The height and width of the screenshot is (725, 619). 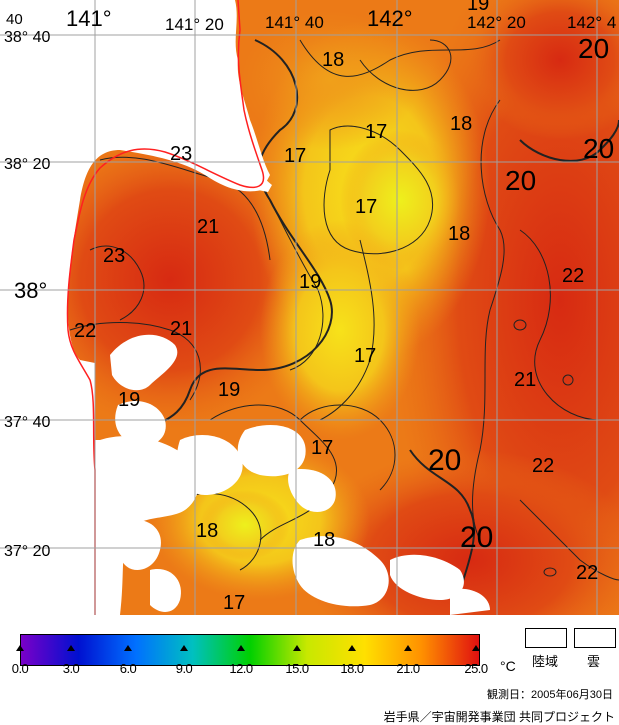 I want to click on cool-core-south, so click(x=245, y=525).